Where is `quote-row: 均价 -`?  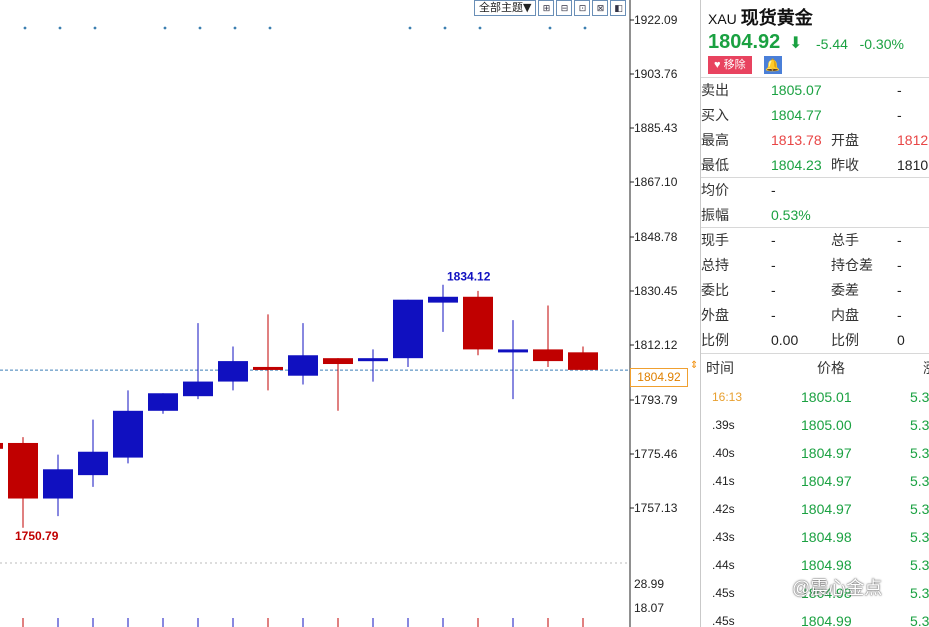 quote-row: 均价 - is located at coordinates (815, 190).